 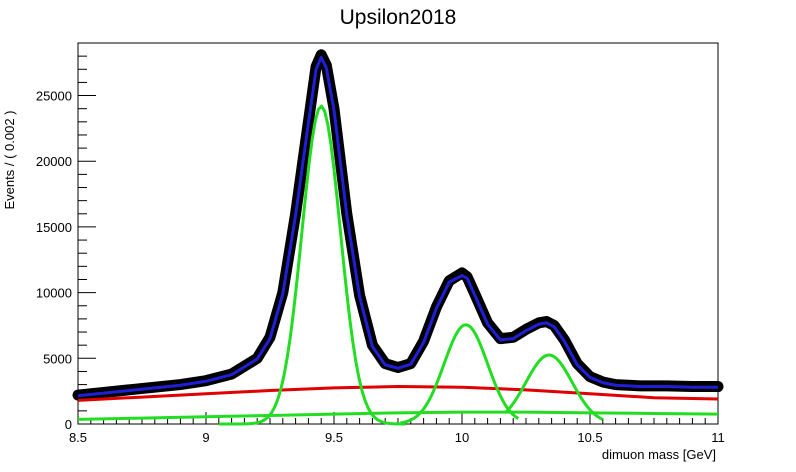 What do you see at coordinates (78, 437) in the screenshot?
I see `x-tick-label: 8.5` at bounding box center [78, 437].